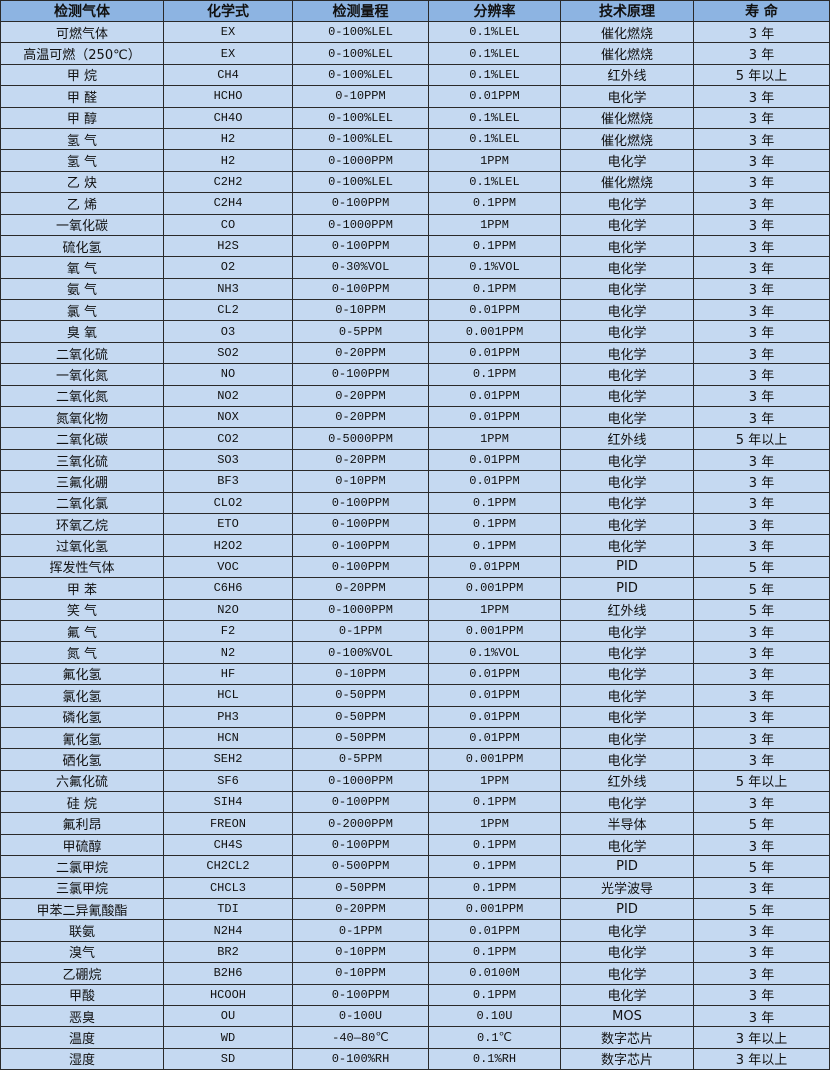  I want to click on cell-formula: CH4, so click(228, 75).